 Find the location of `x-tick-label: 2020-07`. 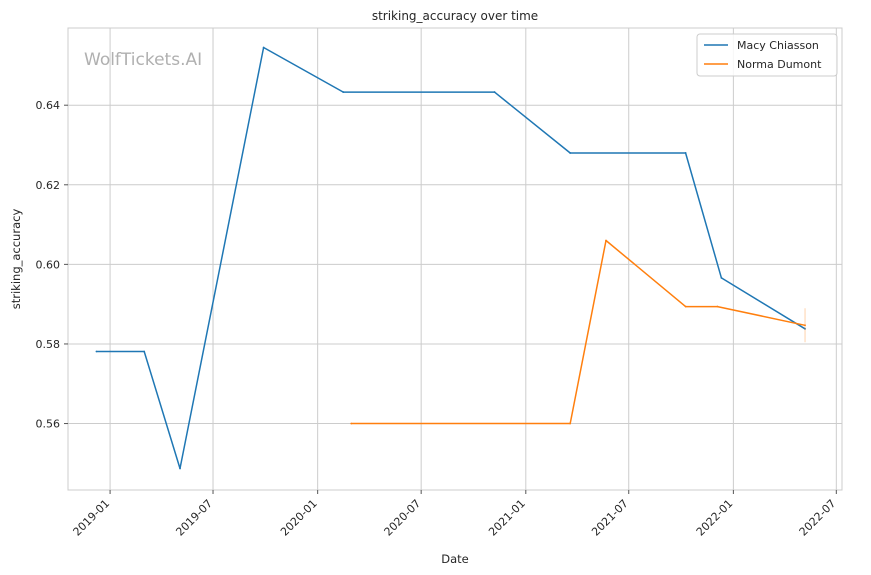

x-tick-label: 2020-07 is located at coordinates (403, 518).